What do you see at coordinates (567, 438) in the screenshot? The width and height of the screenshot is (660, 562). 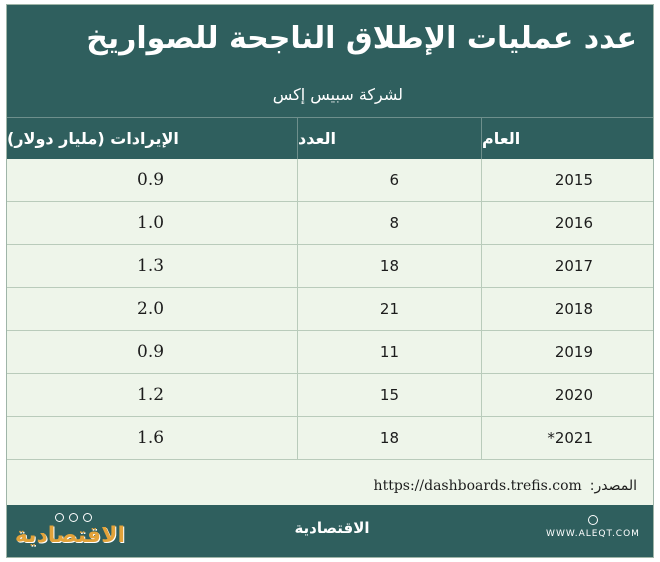 I see `cell-year: *2021` at bounding box center [567, 438].